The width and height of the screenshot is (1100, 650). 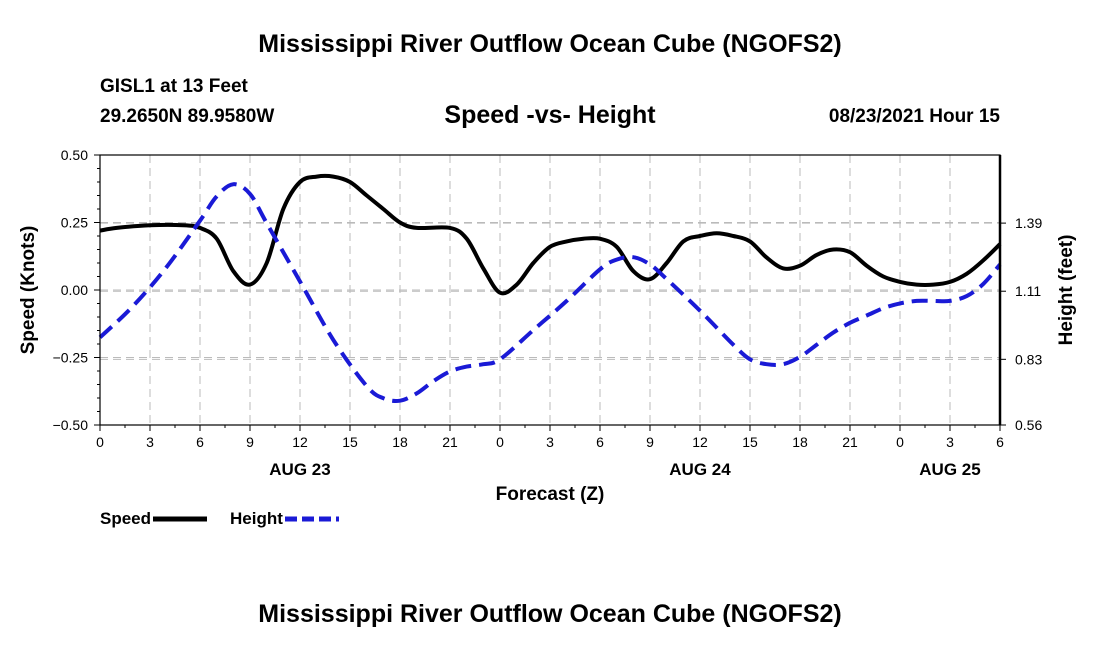 I want to click on y2-tick-label: 1.39, so click(x=1028, y=223).